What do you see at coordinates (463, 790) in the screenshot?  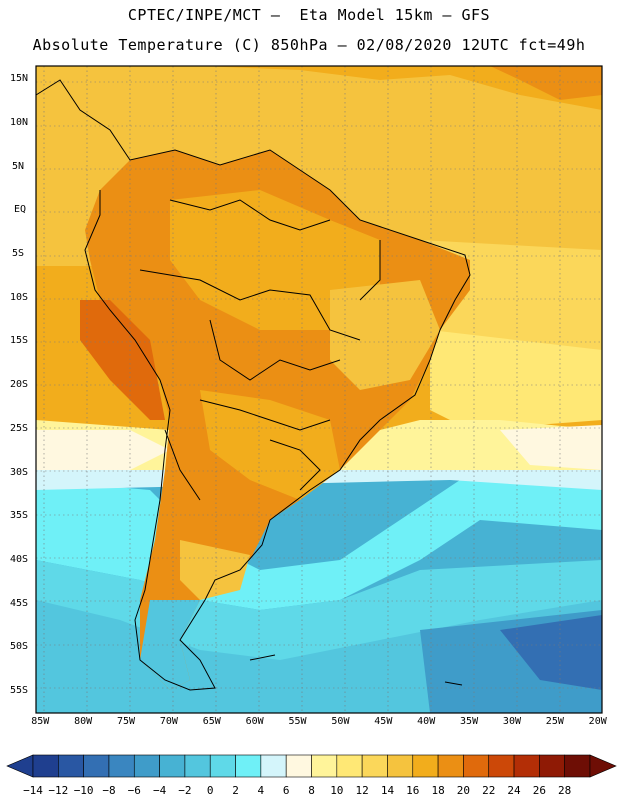 I see `colorbar-tick-label: 20` at bounding box center [463, 790].